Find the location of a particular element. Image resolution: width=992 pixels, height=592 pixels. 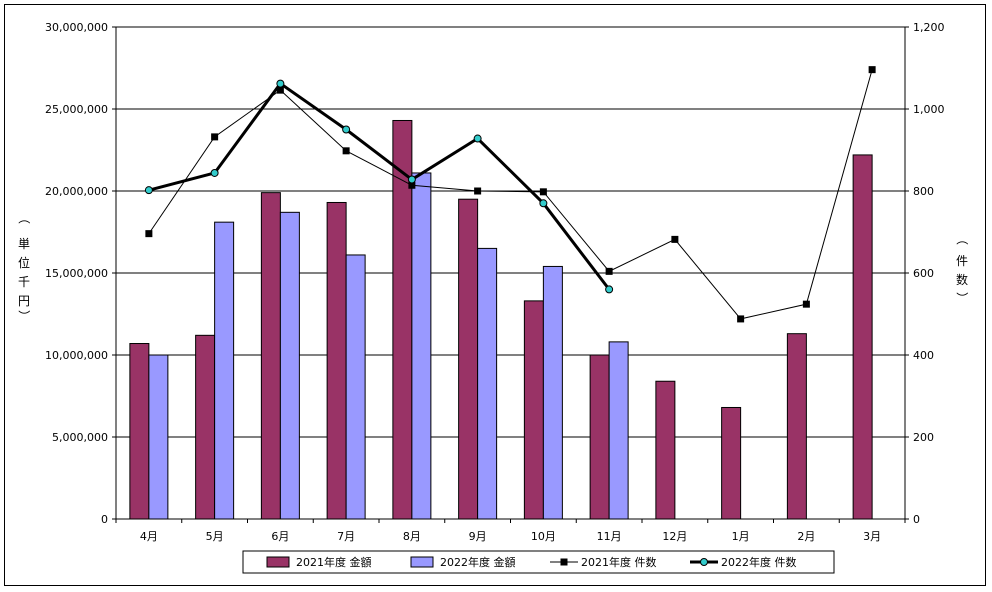

y-right-tick-label: 600 is located at coordinates (923, 273).